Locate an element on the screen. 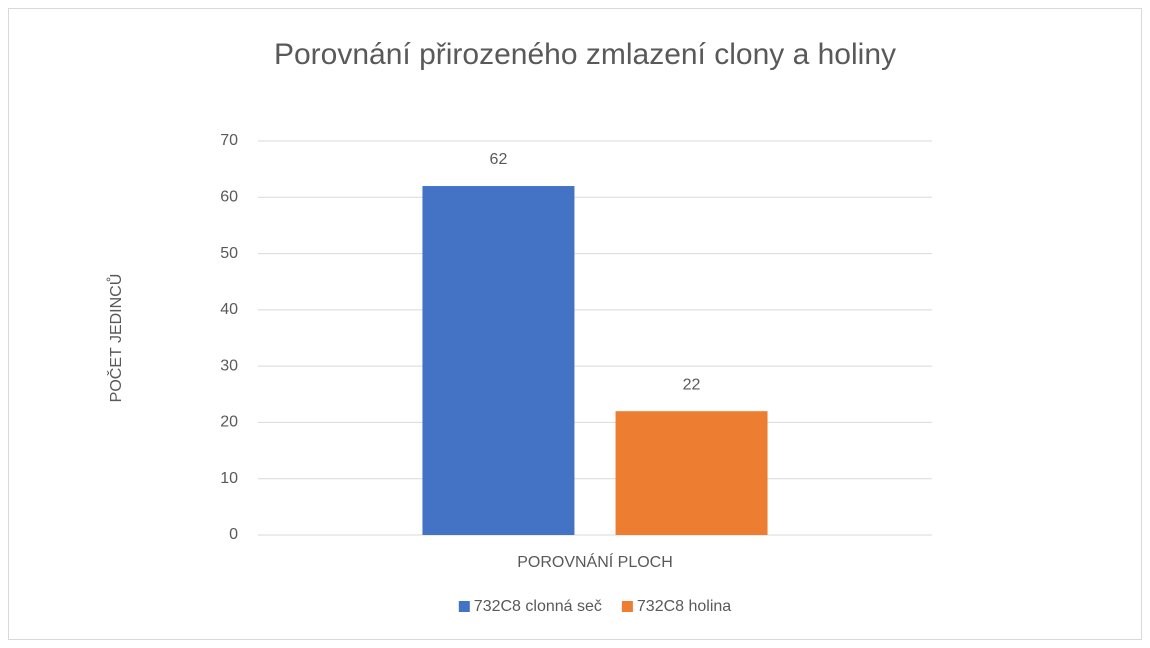 This screenshot has height=648, width=1150. y-tick-label: 20 is located at coordinates (229, 422).